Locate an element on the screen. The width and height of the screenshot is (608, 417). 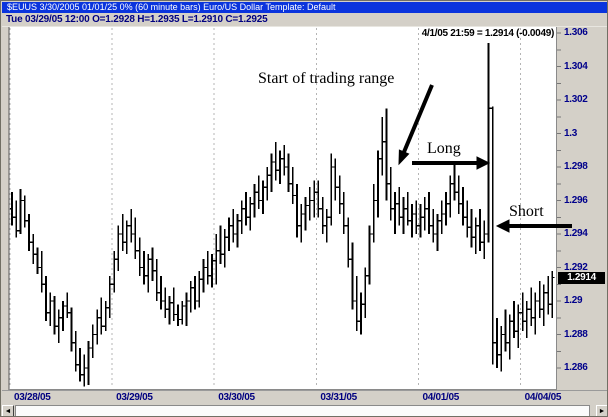
price-label: 1.302 is located at coordinates (576, 99).